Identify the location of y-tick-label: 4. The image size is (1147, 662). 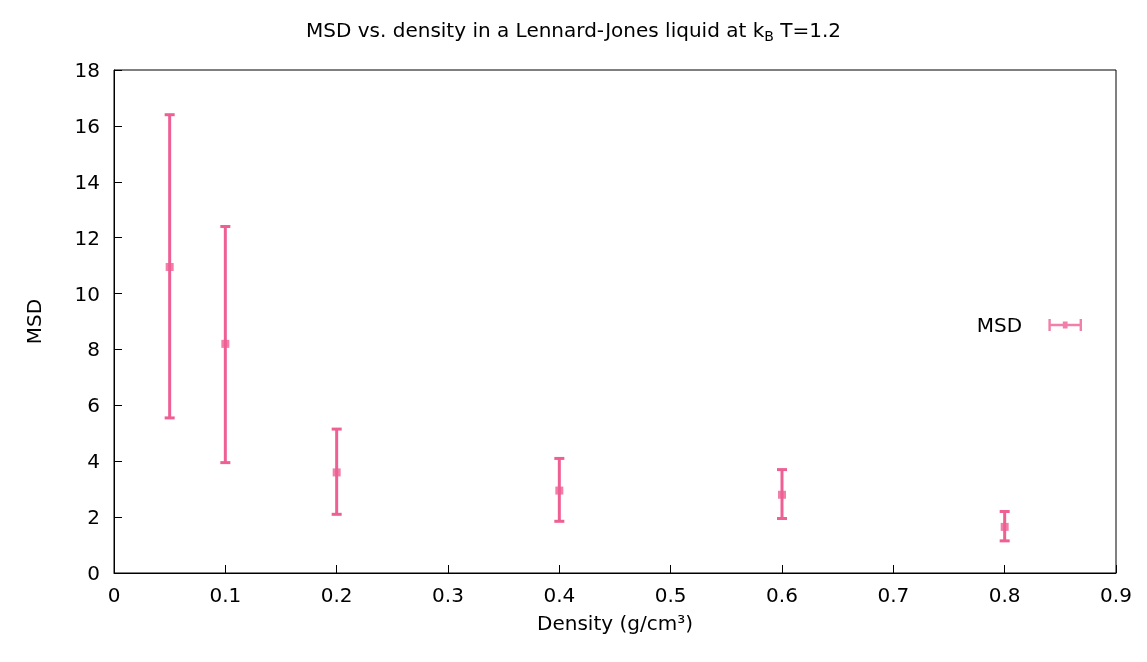
(93, 461).